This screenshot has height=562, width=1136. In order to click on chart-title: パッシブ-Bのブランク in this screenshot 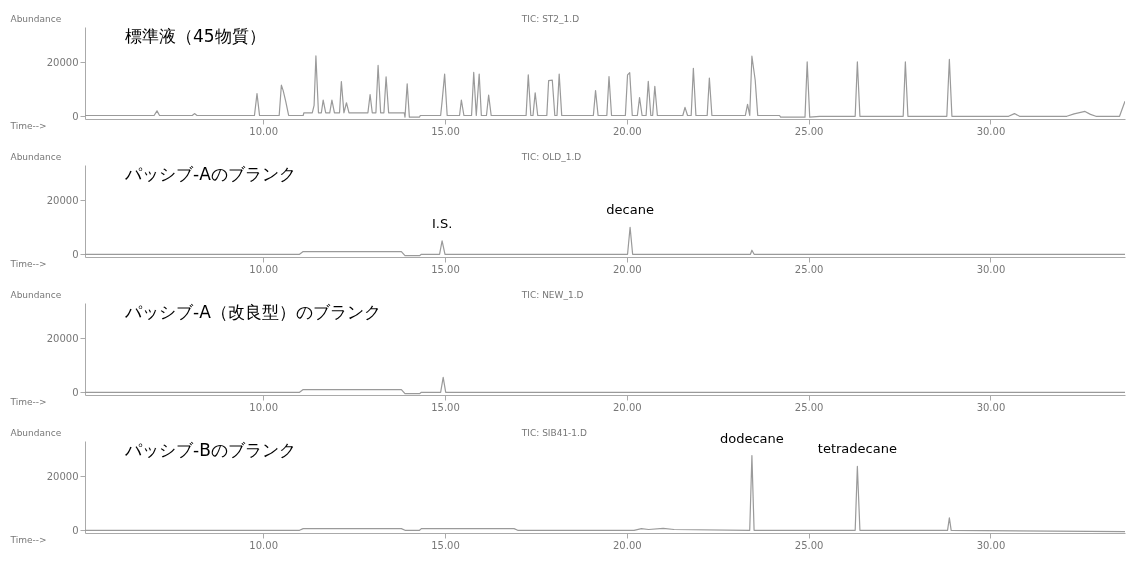, I will do `click(210, 450)`.